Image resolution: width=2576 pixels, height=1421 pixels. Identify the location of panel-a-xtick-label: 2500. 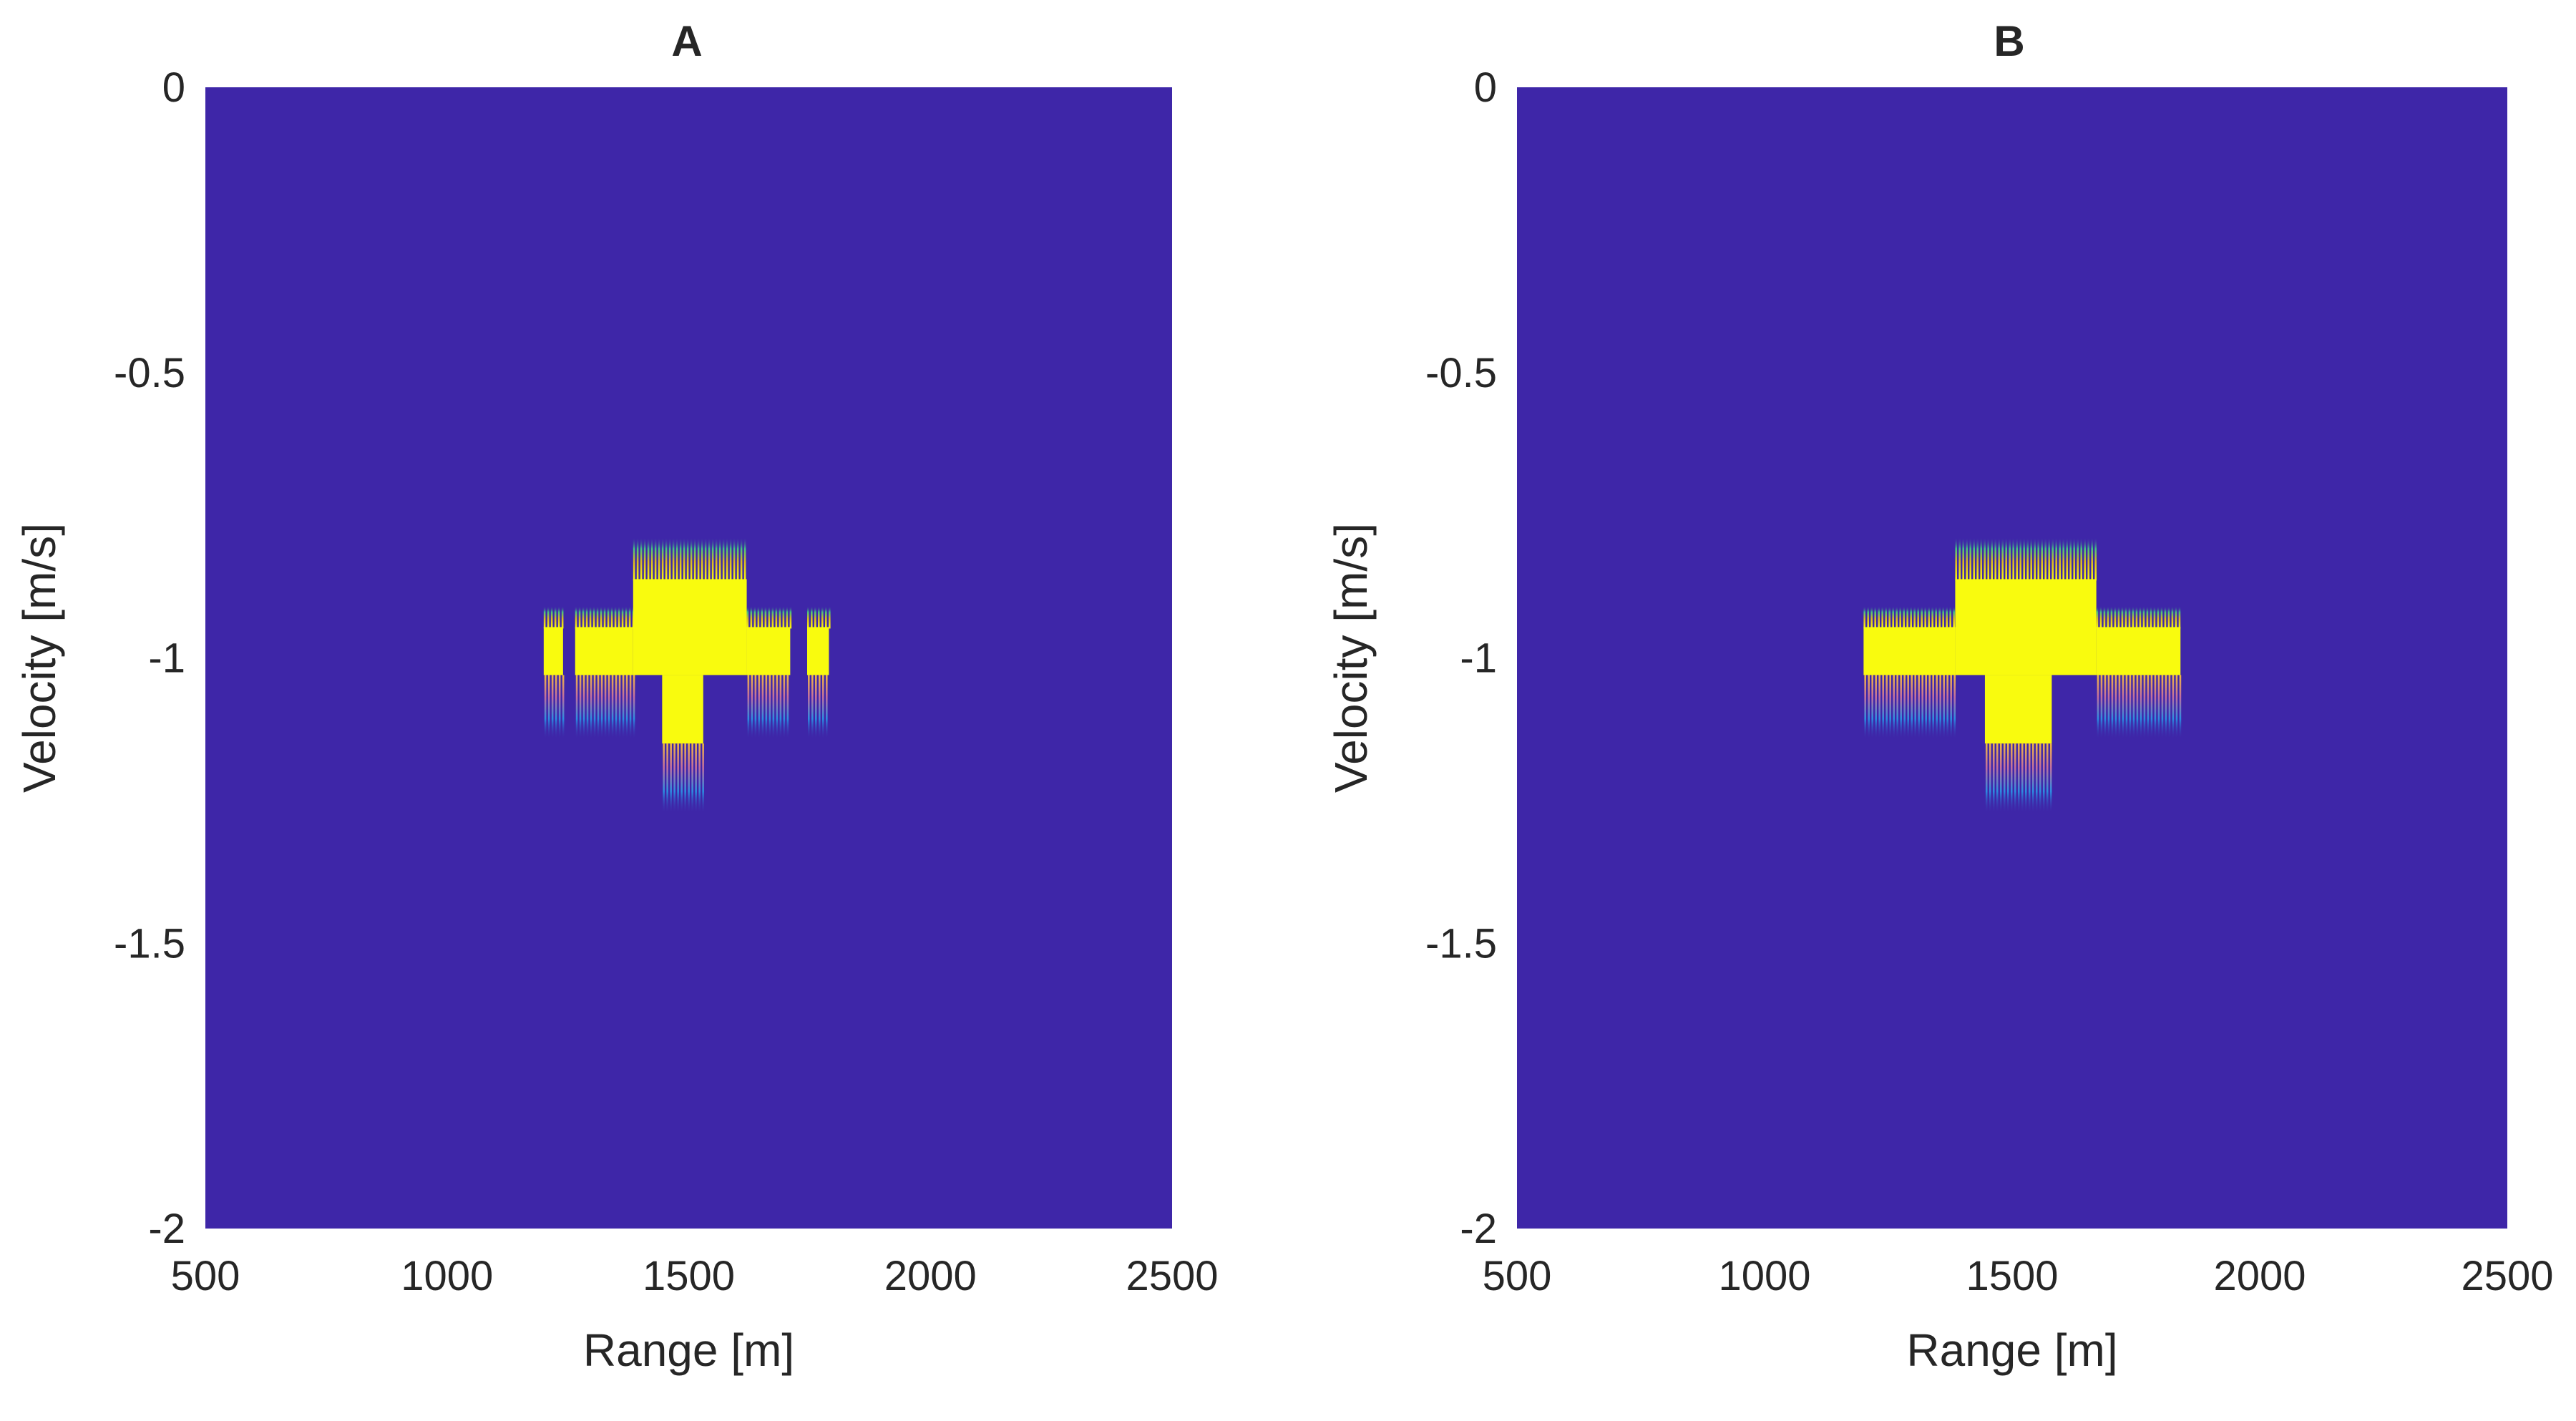
(1172, 1276).